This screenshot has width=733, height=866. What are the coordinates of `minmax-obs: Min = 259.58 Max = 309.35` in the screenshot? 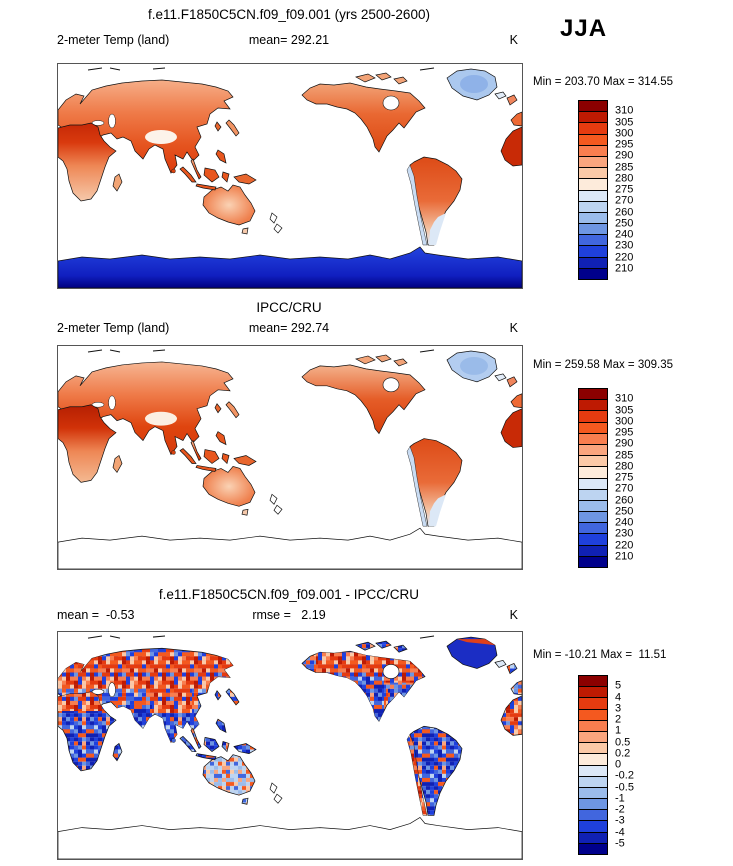 It's located at (603, 365).